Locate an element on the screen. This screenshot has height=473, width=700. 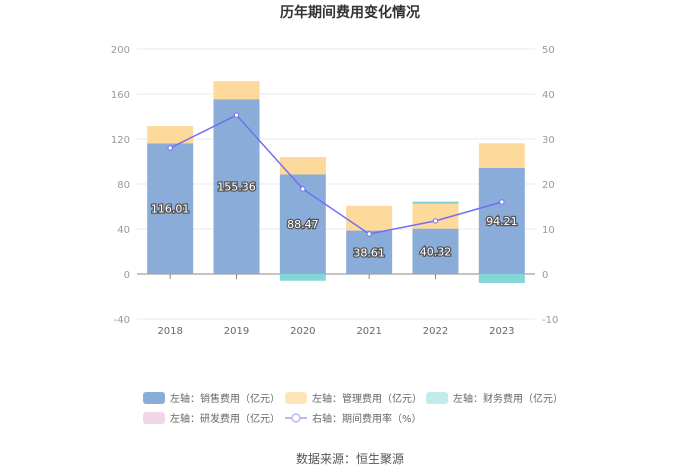
y-right-tick: 0 is located at coordinates (545, 275).